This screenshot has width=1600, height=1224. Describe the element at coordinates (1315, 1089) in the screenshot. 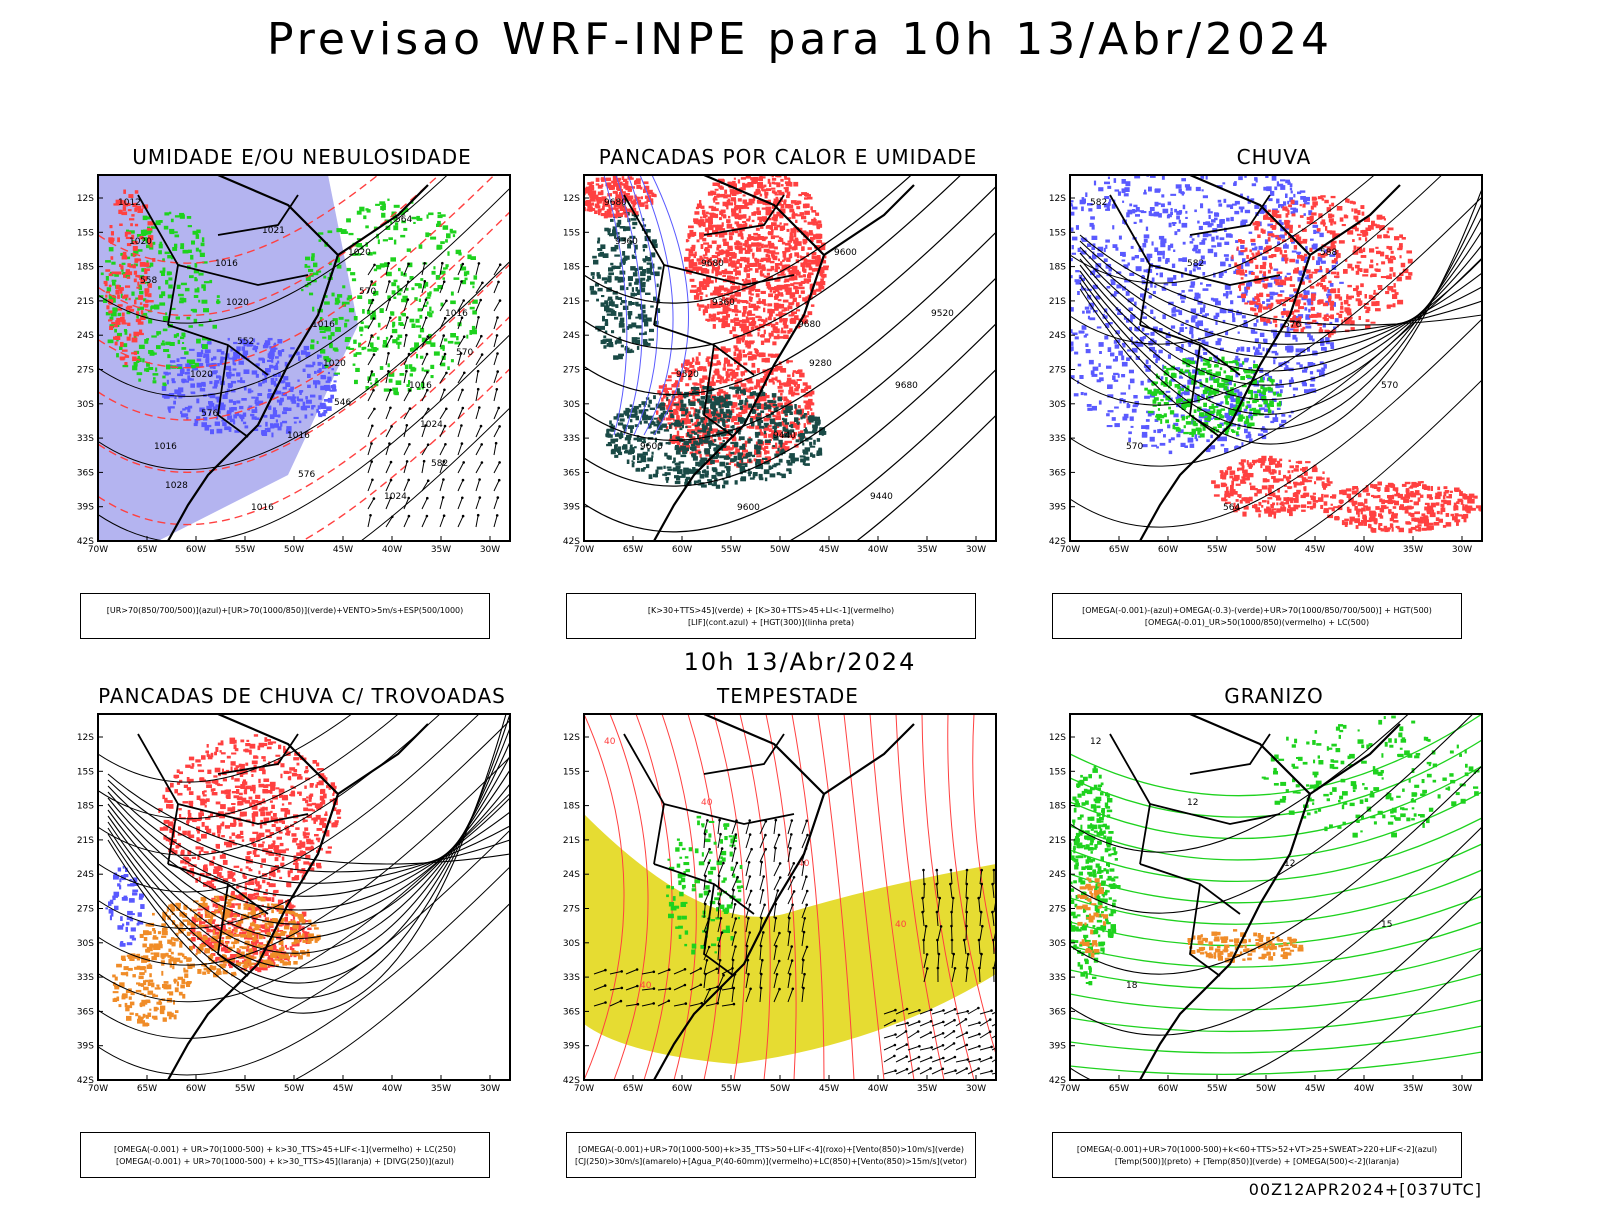

I see `lon-label: 45W` at that location.